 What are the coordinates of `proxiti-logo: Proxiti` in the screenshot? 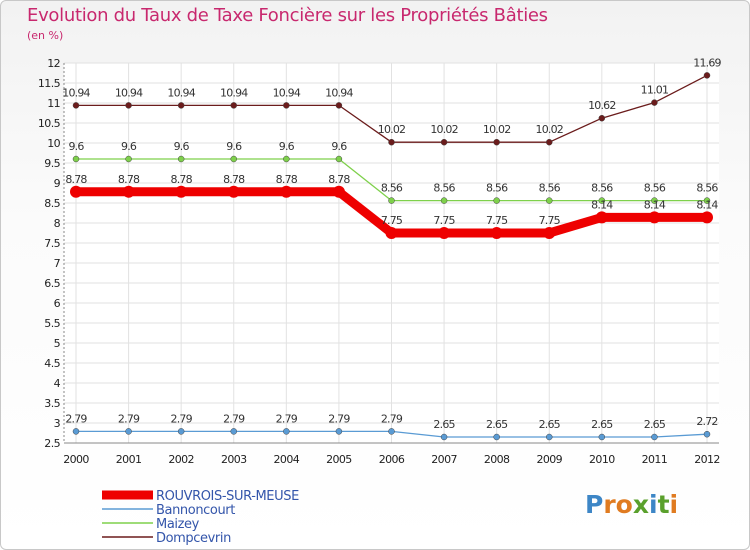 It's located at (631, 504).